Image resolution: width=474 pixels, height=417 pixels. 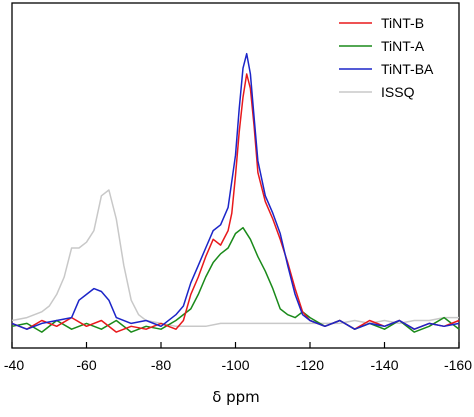 What do you see at coordinates (235, 365) in the screenshot?
I see `x-tick-label: -100` at bounding box center [235, 365].